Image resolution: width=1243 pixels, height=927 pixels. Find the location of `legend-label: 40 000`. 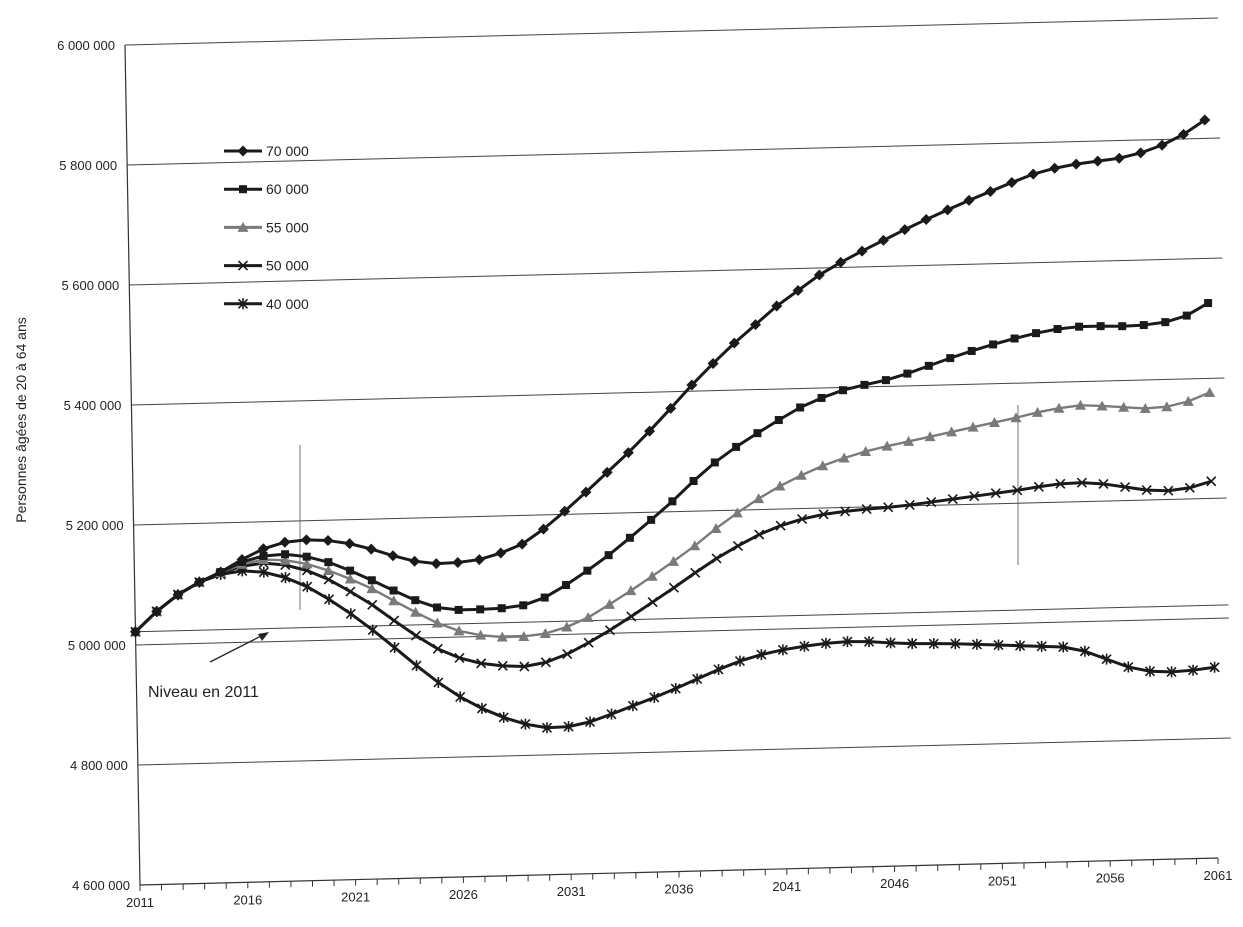

legend-label: 40 000 is located at coordinates (287, 304).